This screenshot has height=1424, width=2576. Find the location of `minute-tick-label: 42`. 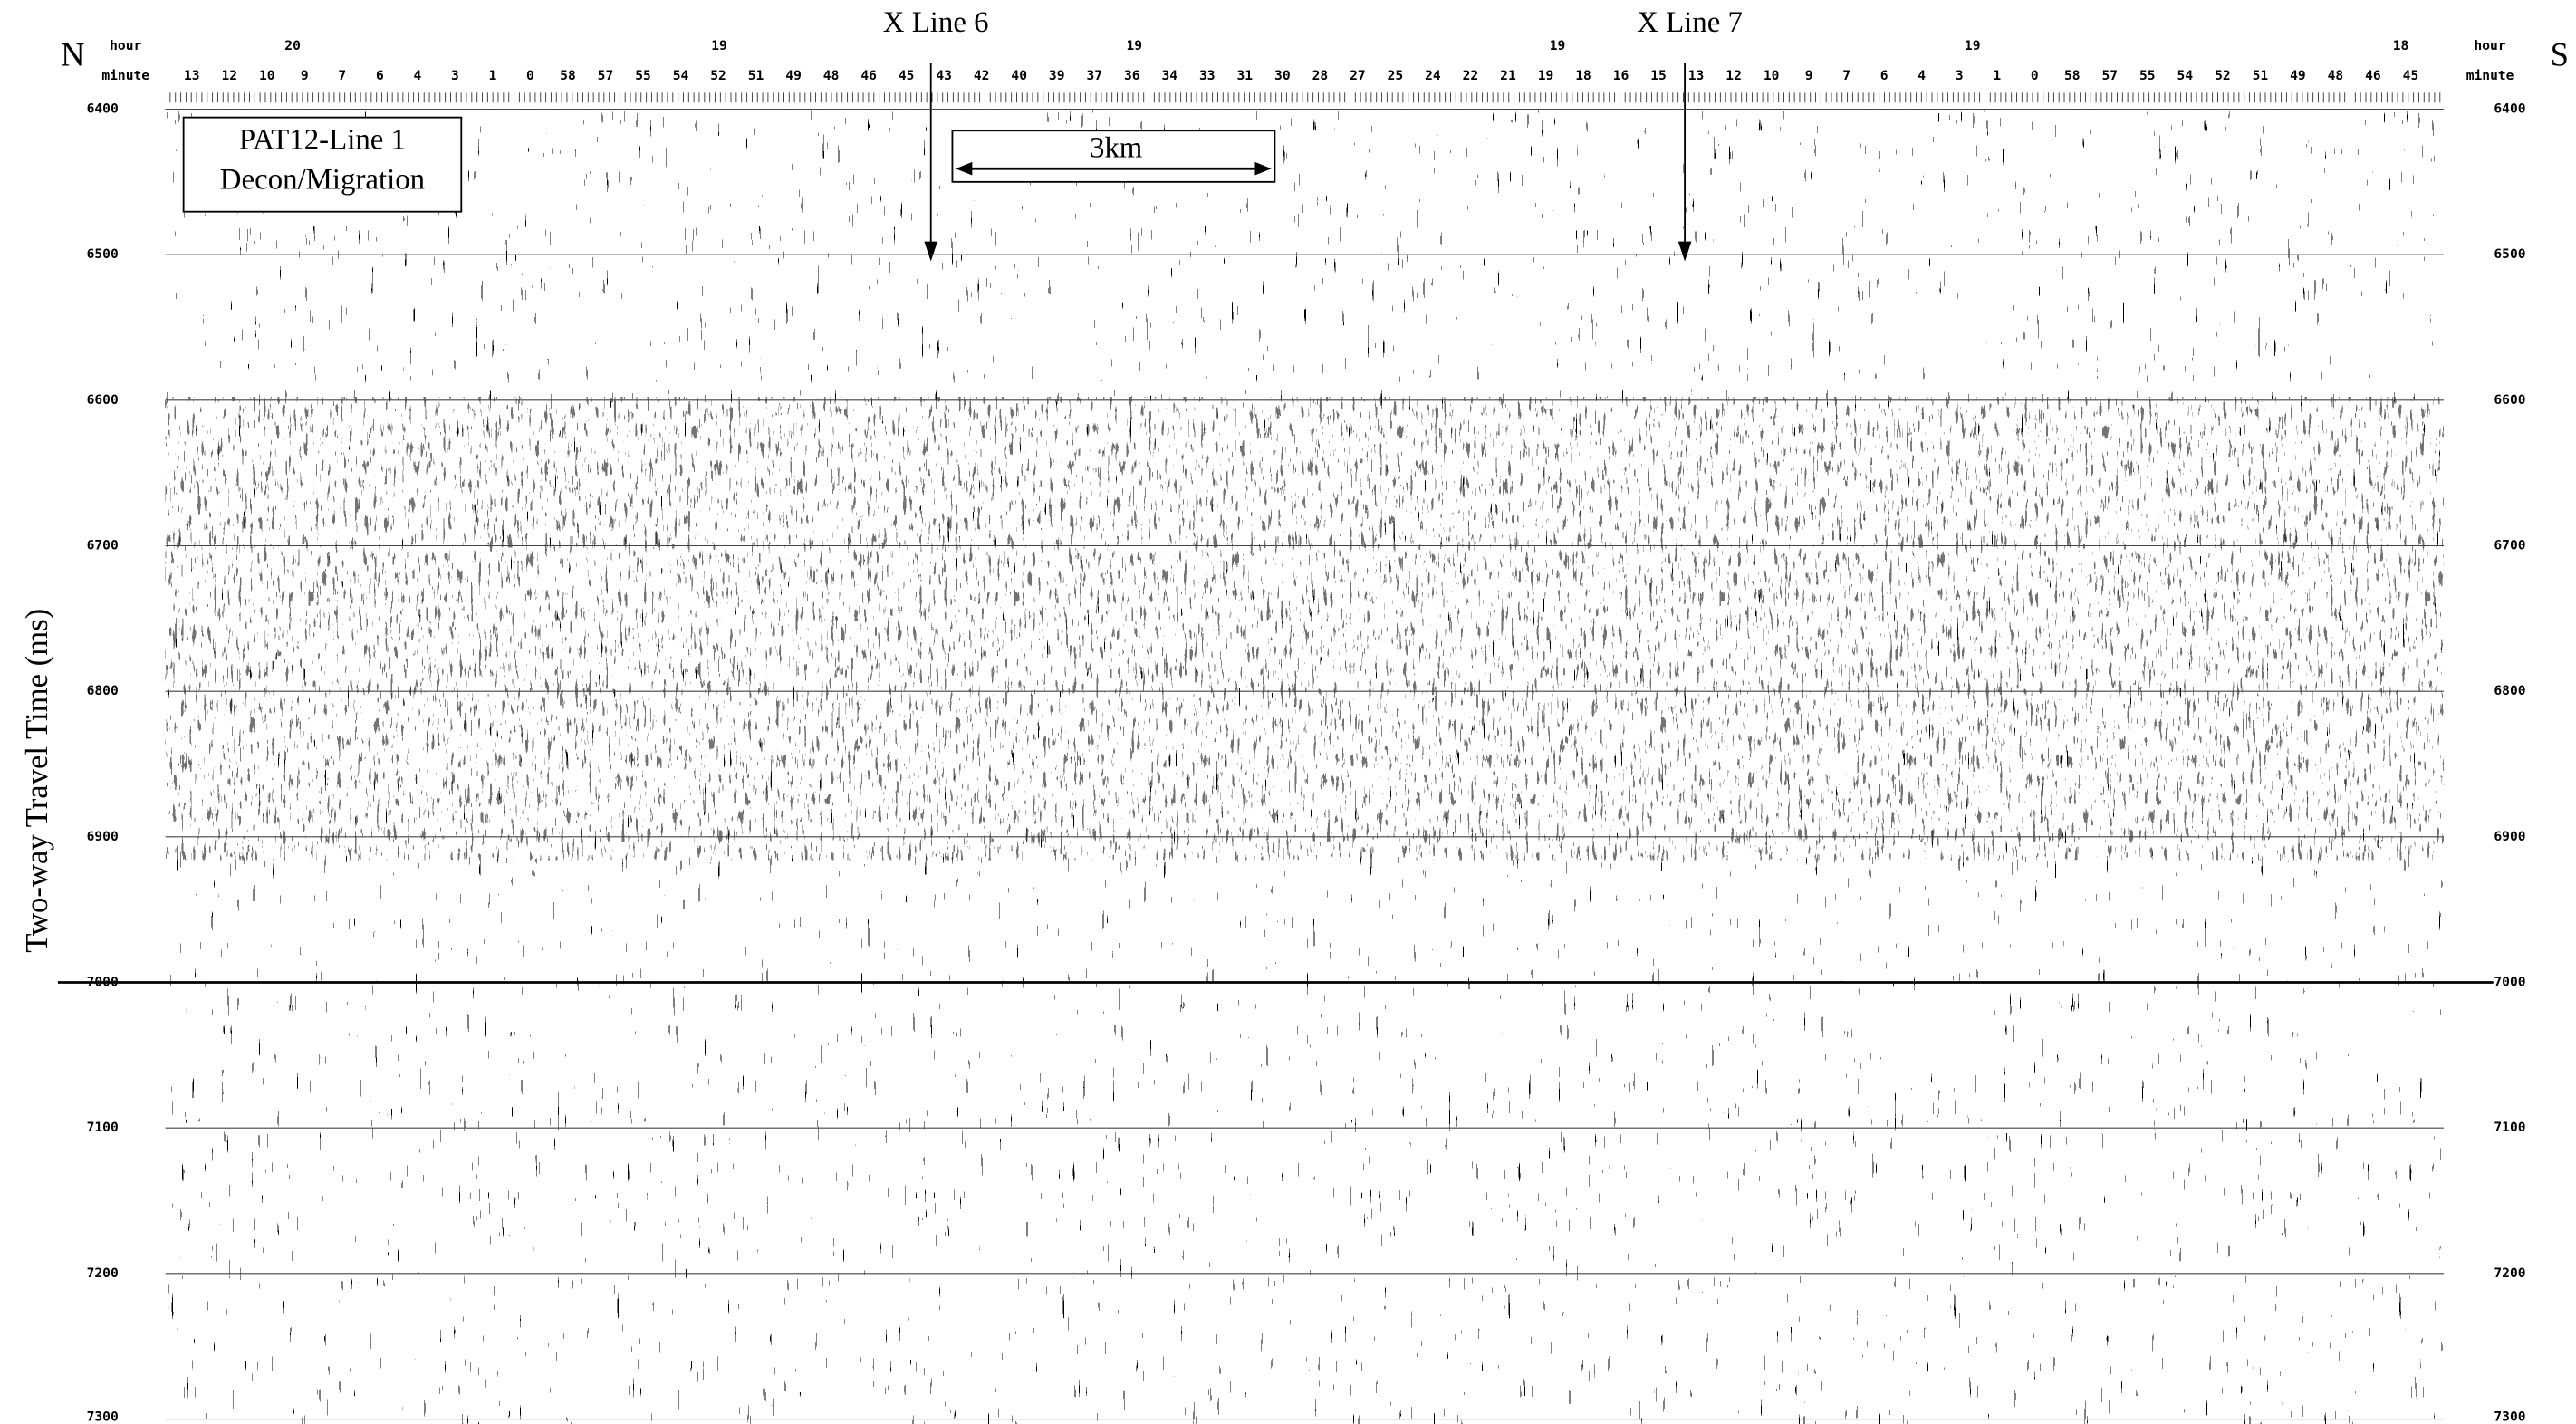

minute-tick-label: 42 is located at coordinates (982, 75).